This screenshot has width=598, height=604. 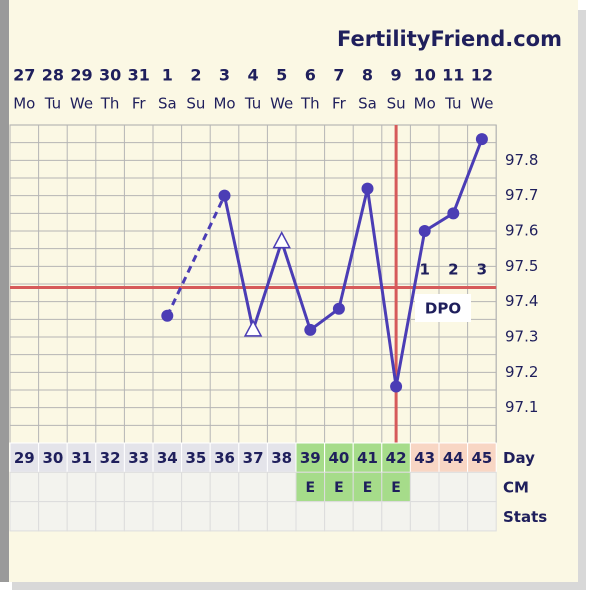 What do you see at coordinates (449, 39) in the screenshot?
I see `chart-title: FertilityFriend.com` at bounding box center [449, 39].